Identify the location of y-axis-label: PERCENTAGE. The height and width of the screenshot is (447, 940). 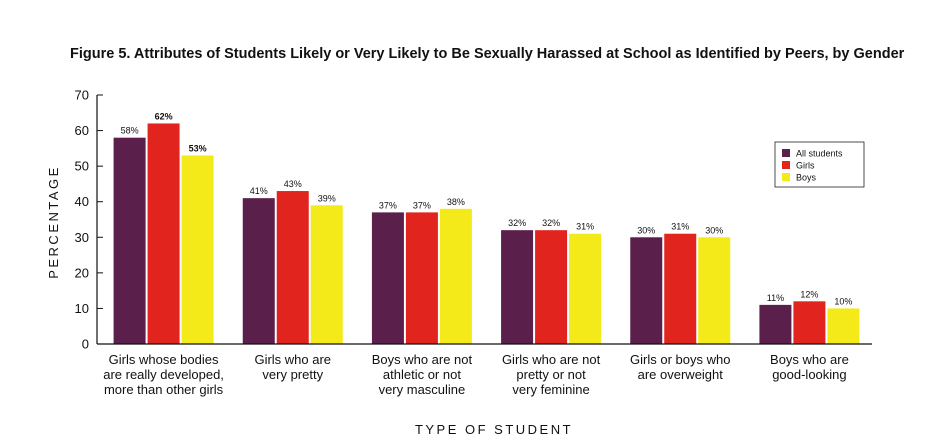
(53, 222).